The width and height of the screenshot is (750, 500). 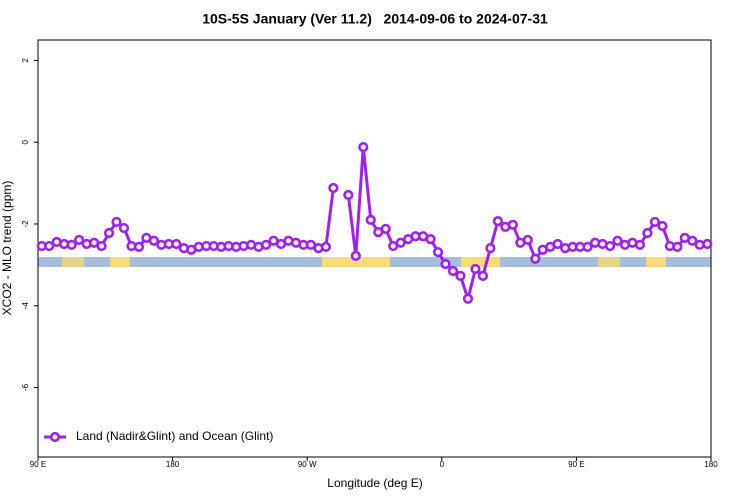 What do you see at coordinates (442, 464) in the screenshot?
I see `x-tick-label: 0` at bounding box center [442, 464].